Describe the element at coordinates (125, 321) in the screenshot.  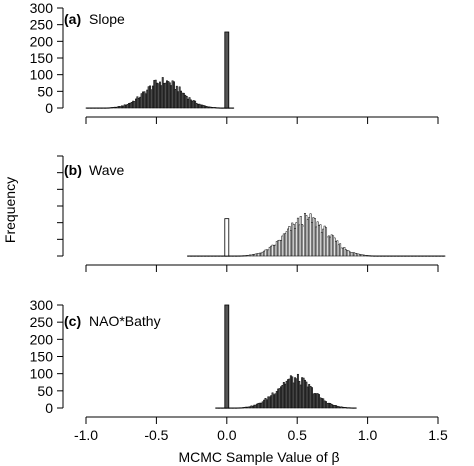
I see `panel-c-title: NAO*Bathy` at that location.